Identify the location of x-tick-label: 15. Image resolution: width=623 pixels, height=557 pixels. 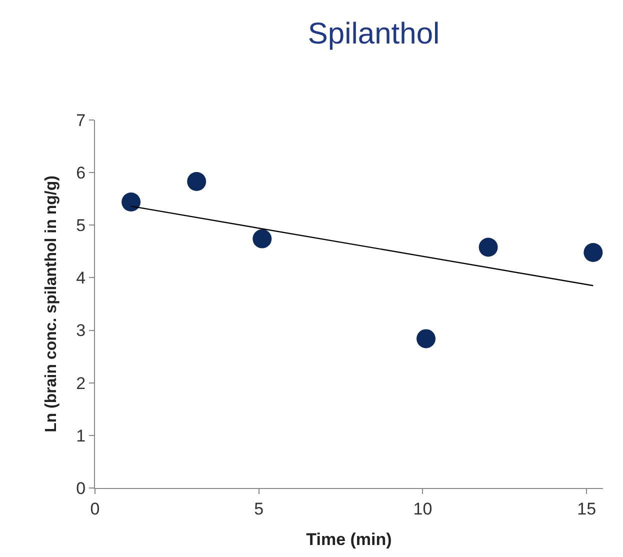
(586, 508).